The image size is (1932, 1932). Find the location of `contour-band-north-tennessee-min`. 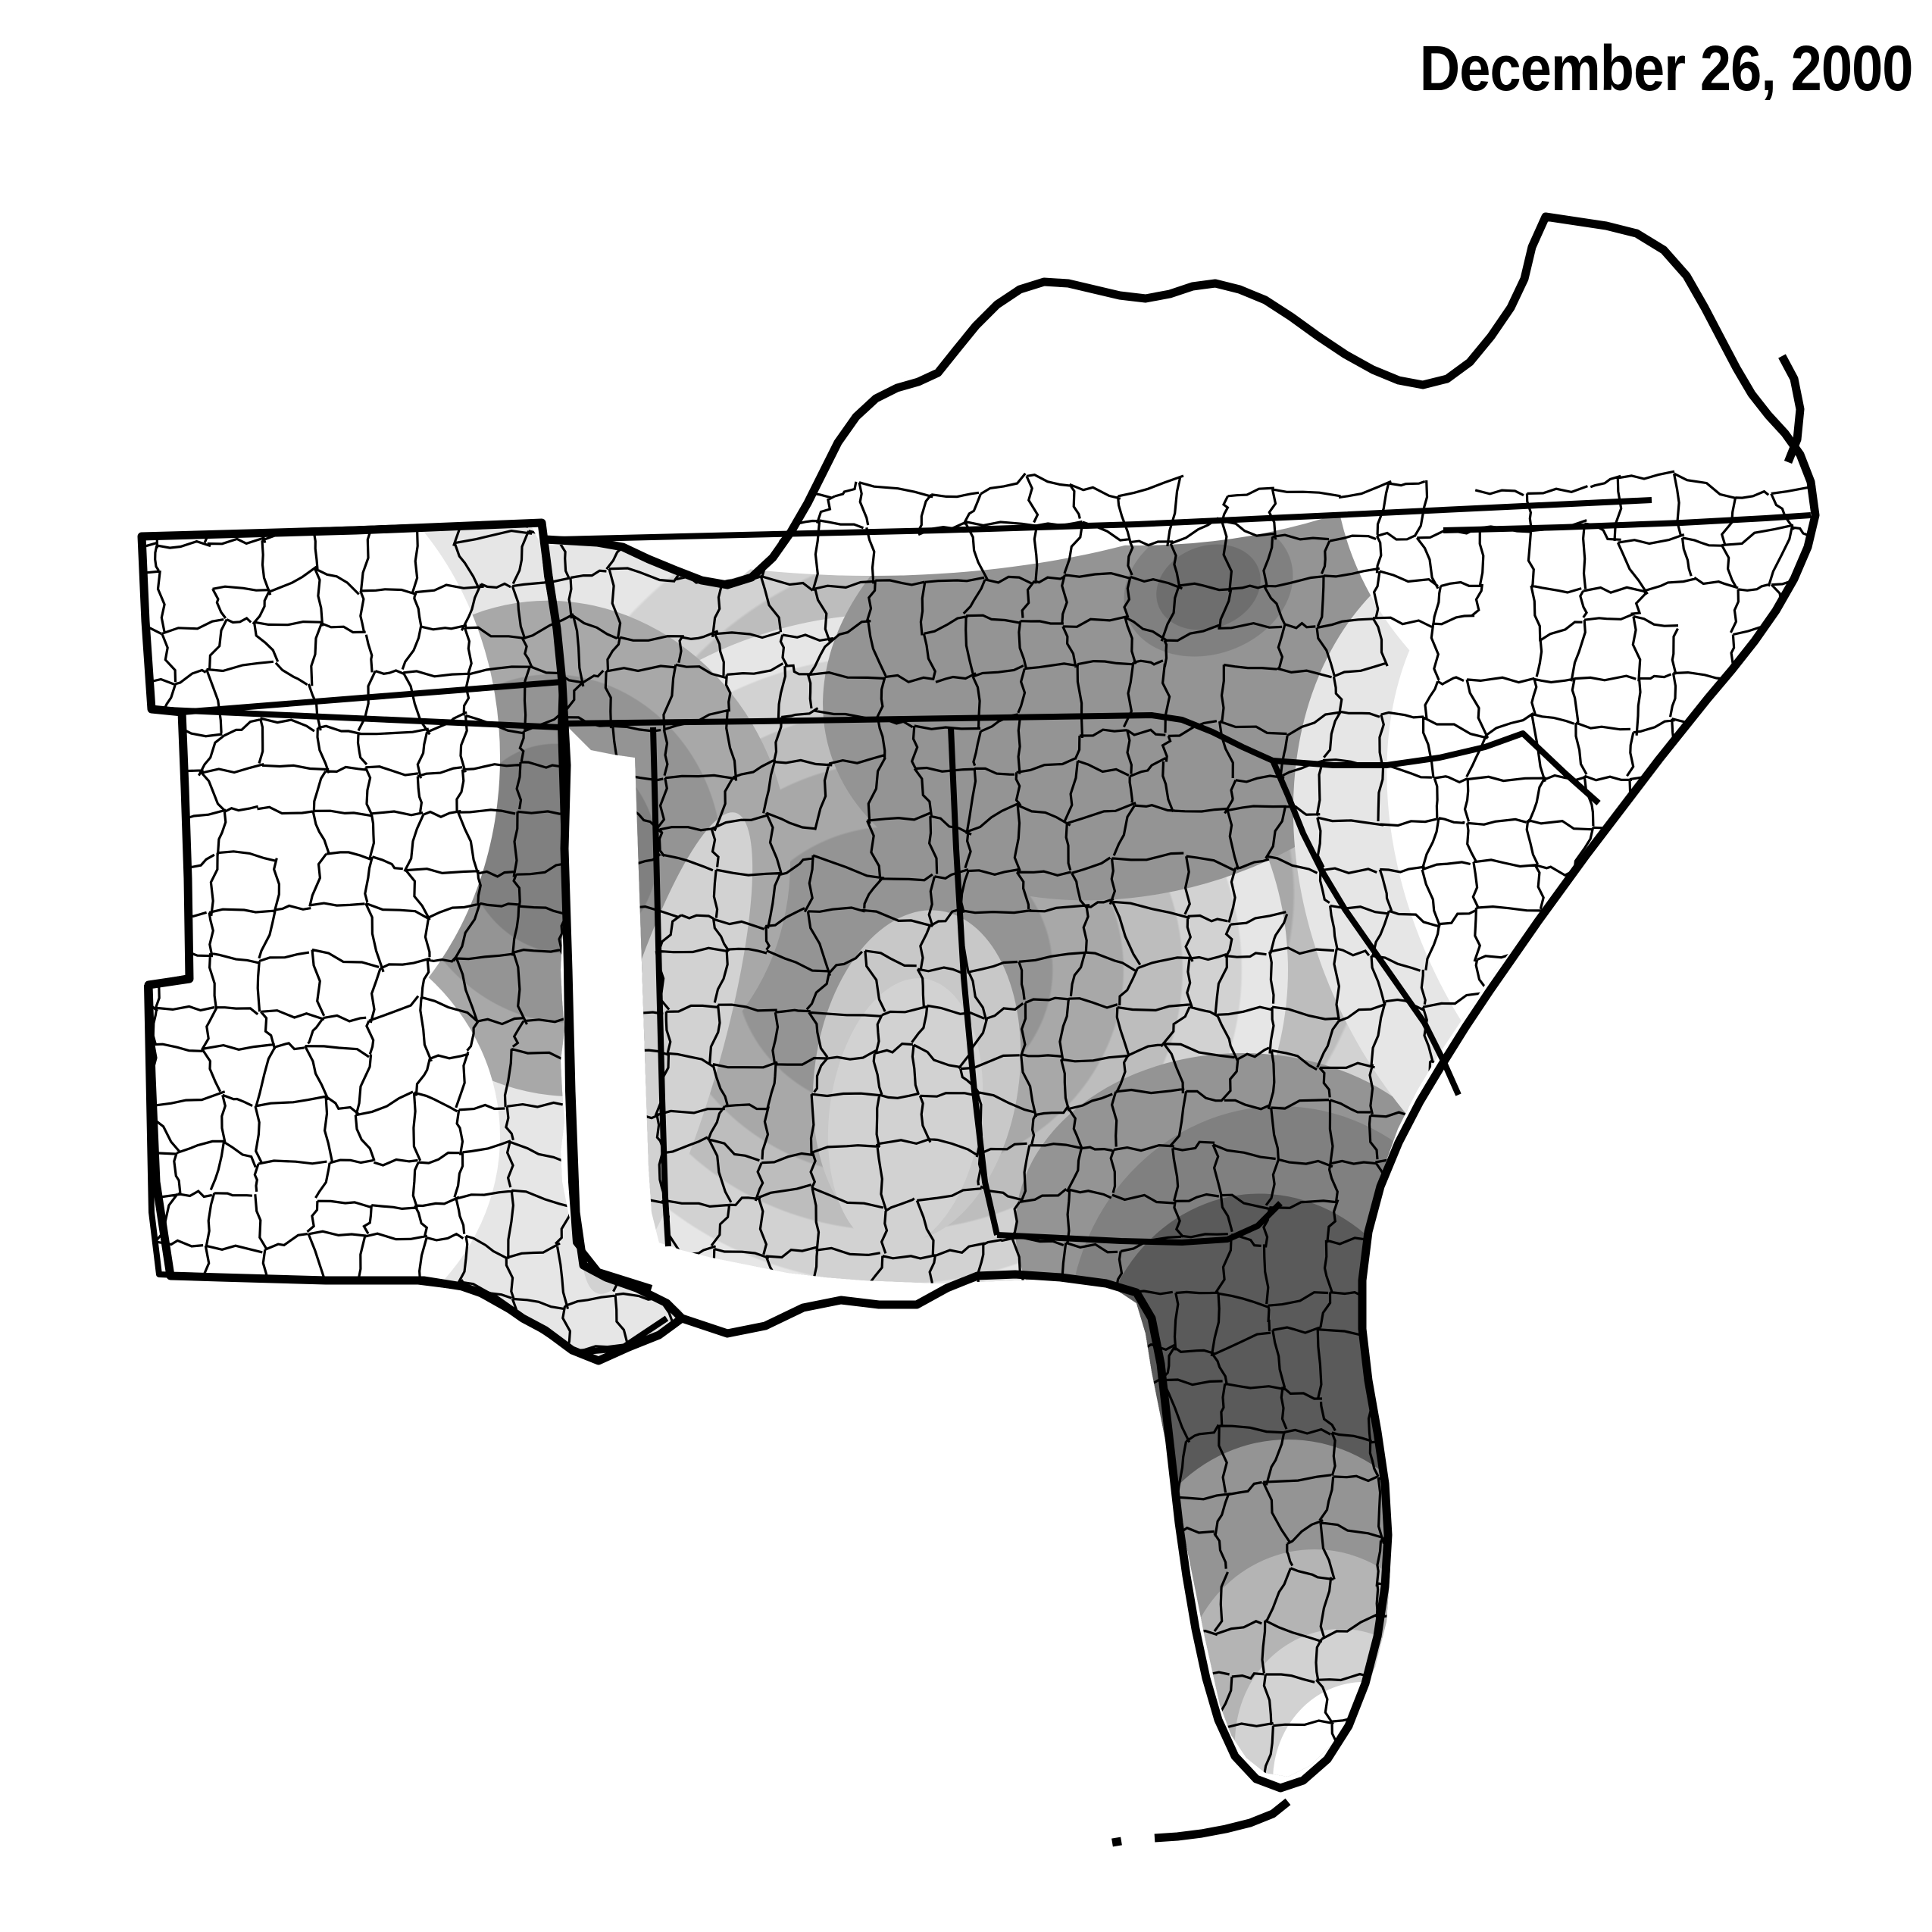

contour-band-north-tennessee-min is located at coordinates (1136, 380).